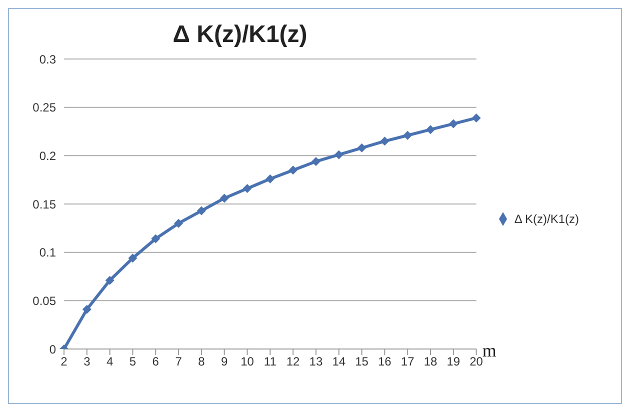 This screenshot has height=412, width=630. I want to click on y-tick-label: 0.05, so click(44, 301).